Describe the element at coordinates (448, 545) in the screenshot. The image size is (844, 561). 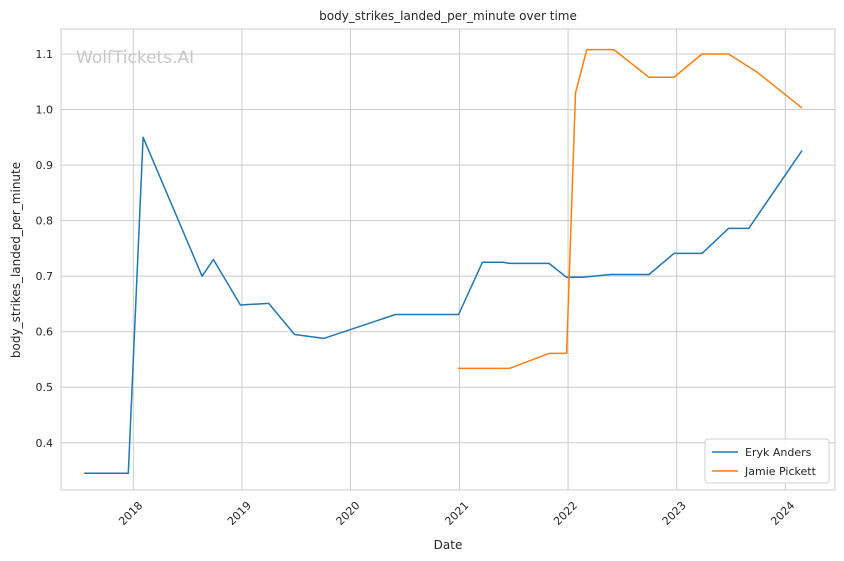
I see `x-axis-label: Date` at that location.